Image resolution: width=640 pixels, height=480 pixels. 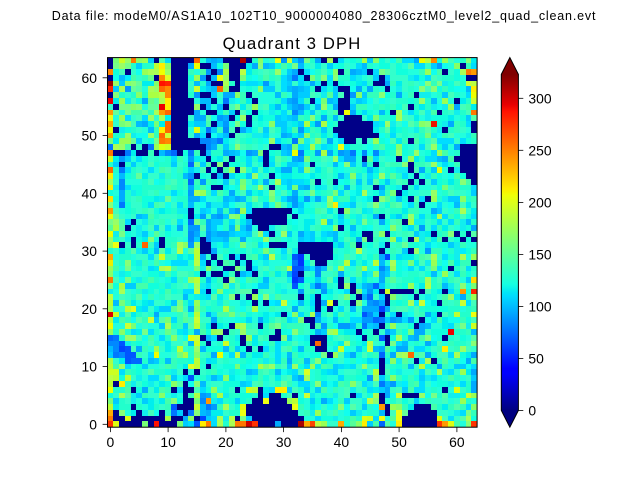 What do you see at coordinates (539, 98) in the screenshot?
I see `svg-text: 300` at bounding box center [539, 98].